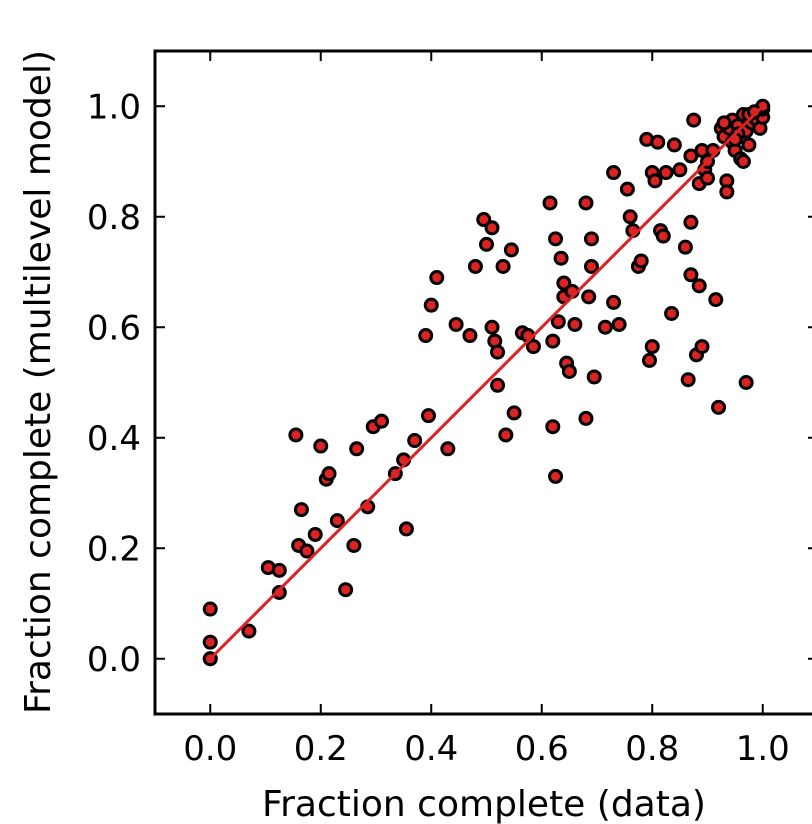 The width and height of the screenshot is (812, 824). Describe the element at coordinates (652, 749) in the screenshot. I see `x-tick-label: 0.8` at that location.